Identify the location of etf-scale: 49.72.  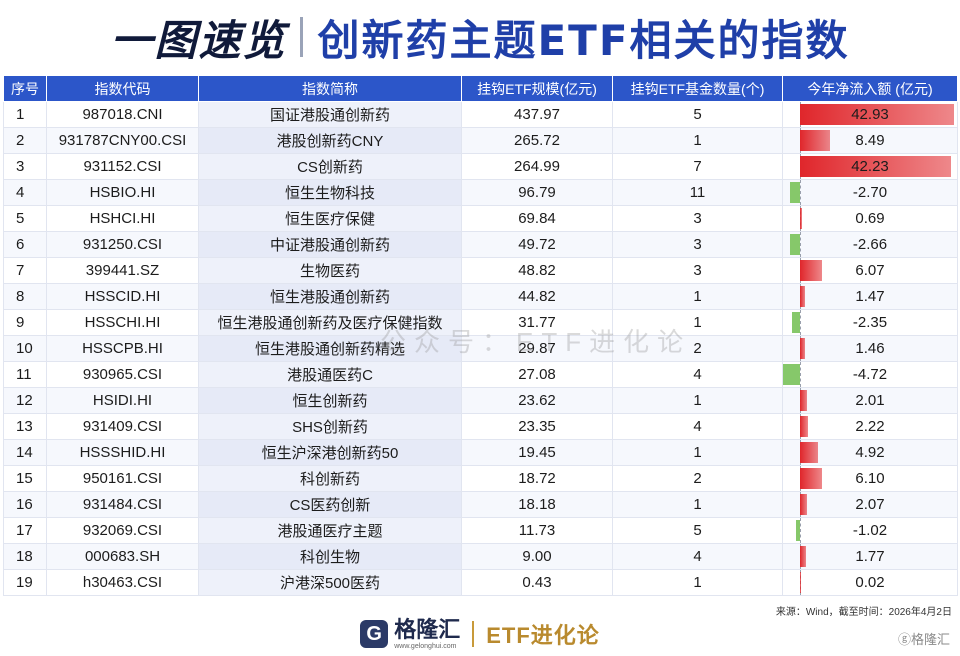
(537, 244).